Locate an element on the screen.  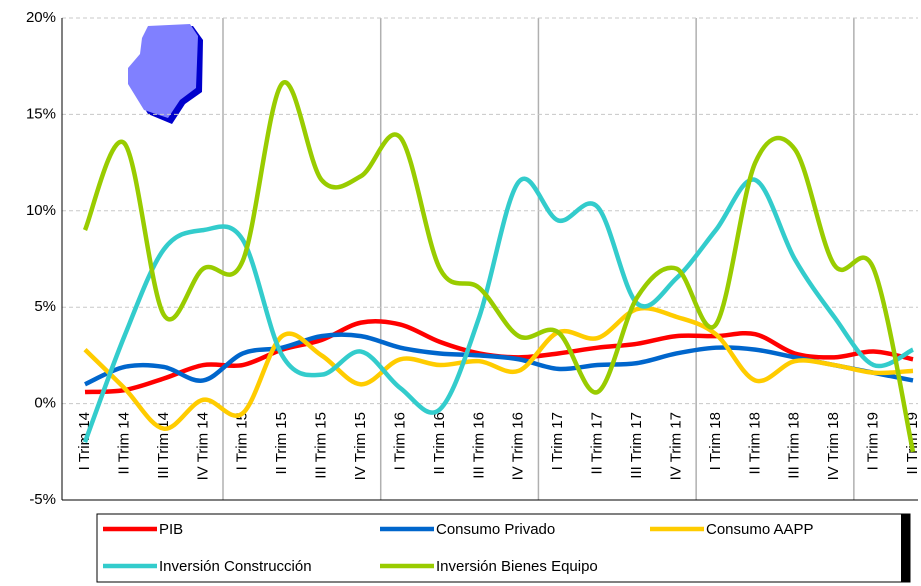
x-tick-label: III Trim 18 is located at coordinates (794, 445).